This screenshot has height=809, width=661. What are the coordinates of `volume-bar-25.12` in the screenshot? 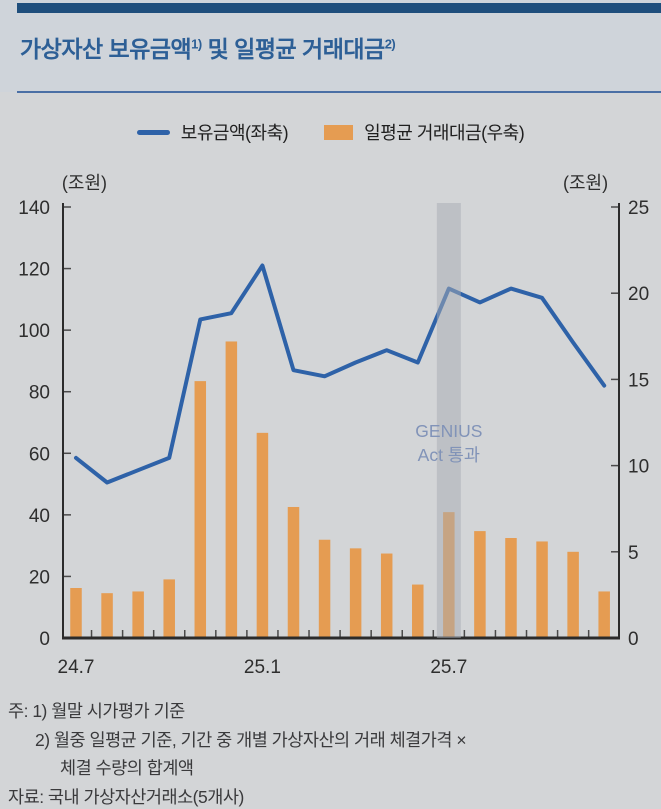 It's located at (604, 614).